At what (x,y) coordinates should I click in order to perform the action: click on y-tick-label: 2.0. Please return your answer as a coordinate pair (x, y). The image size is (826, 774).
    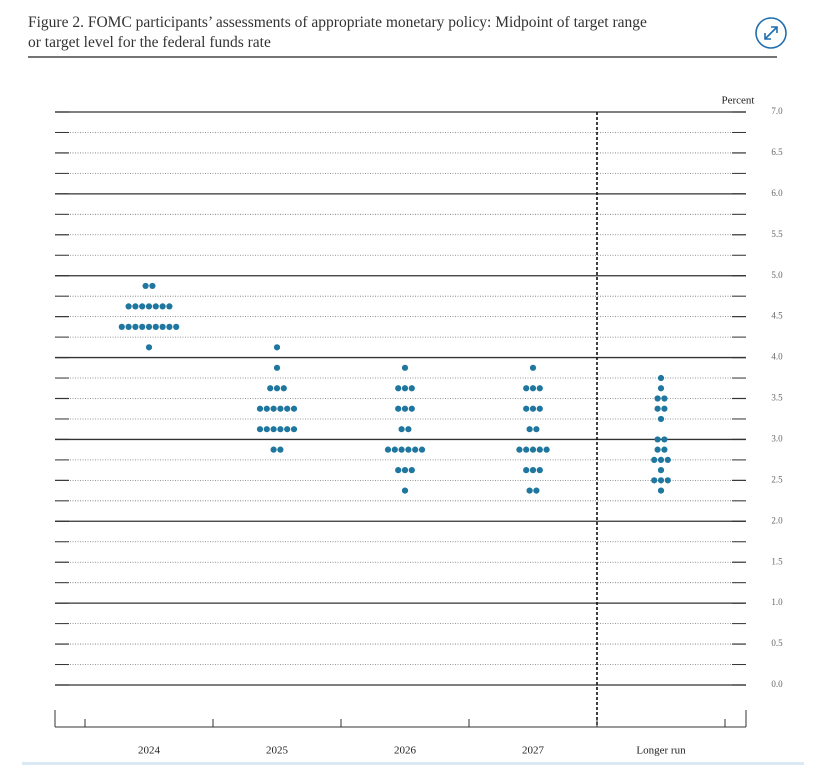
    Looking at the image, I should click on (777, 520).